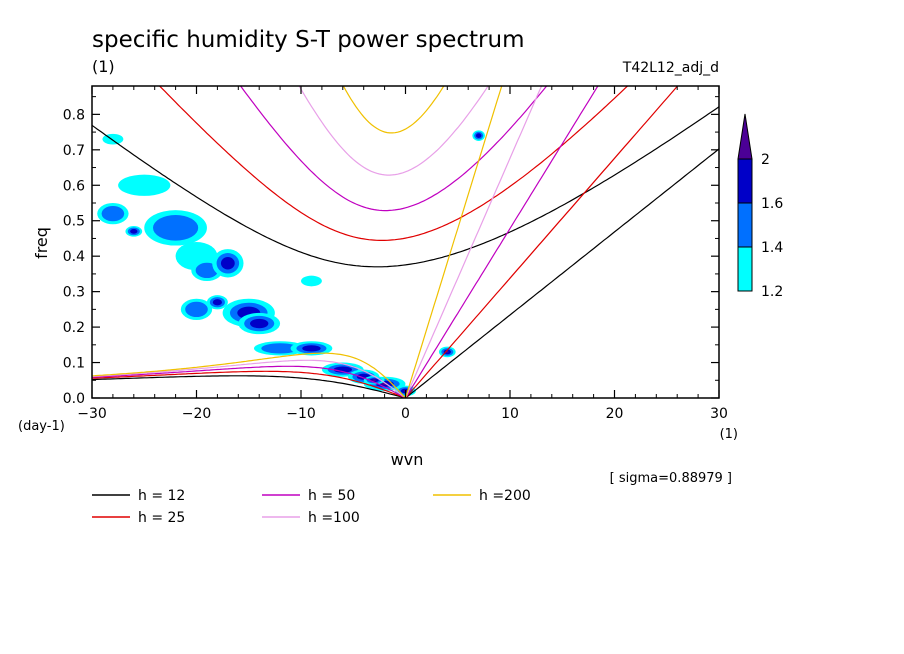  Describe the element at coordinates (334, 518) in the screenshot. I see `legend-label-h100: h =100` at that location.